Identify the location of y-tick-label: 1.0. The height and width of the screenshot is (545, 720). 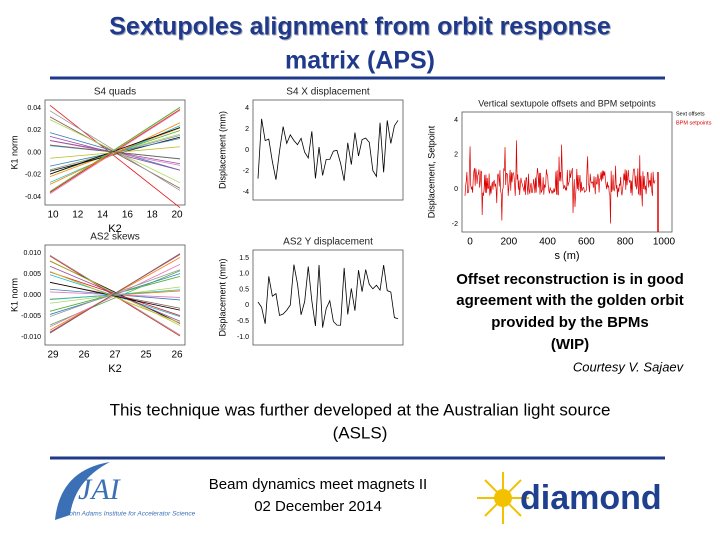
(244, 274).